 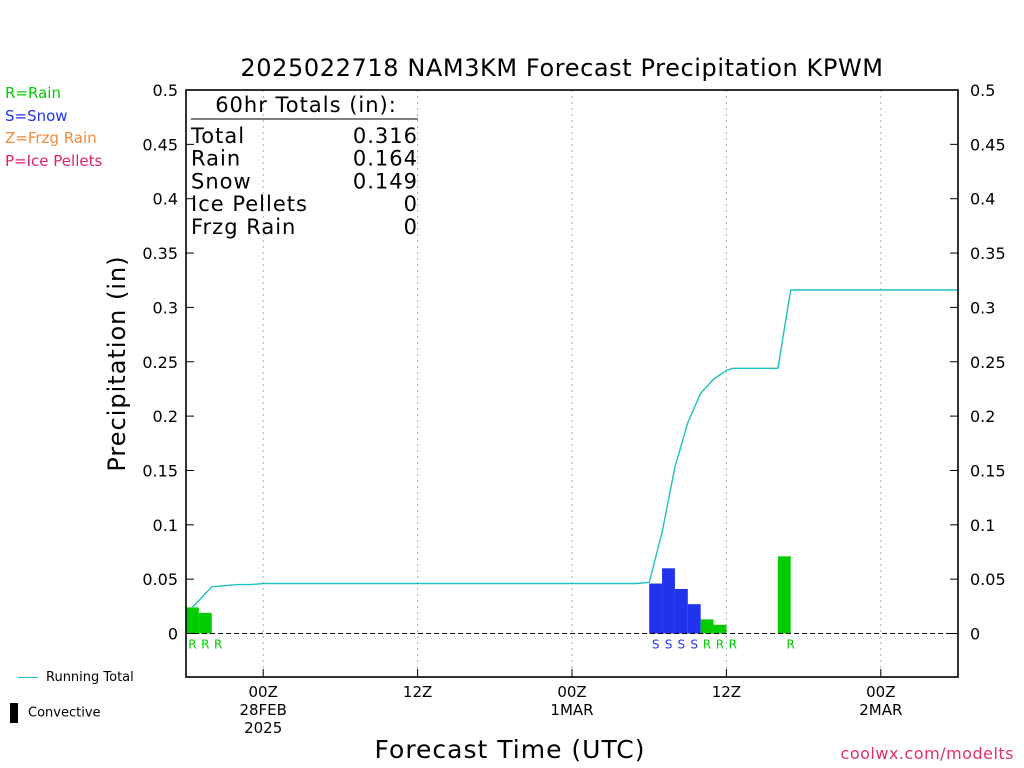 What do you see at coordinates (411, 204) in the screenshot?
I see `totals-value-3: 0` at bounding box center [411, 204].